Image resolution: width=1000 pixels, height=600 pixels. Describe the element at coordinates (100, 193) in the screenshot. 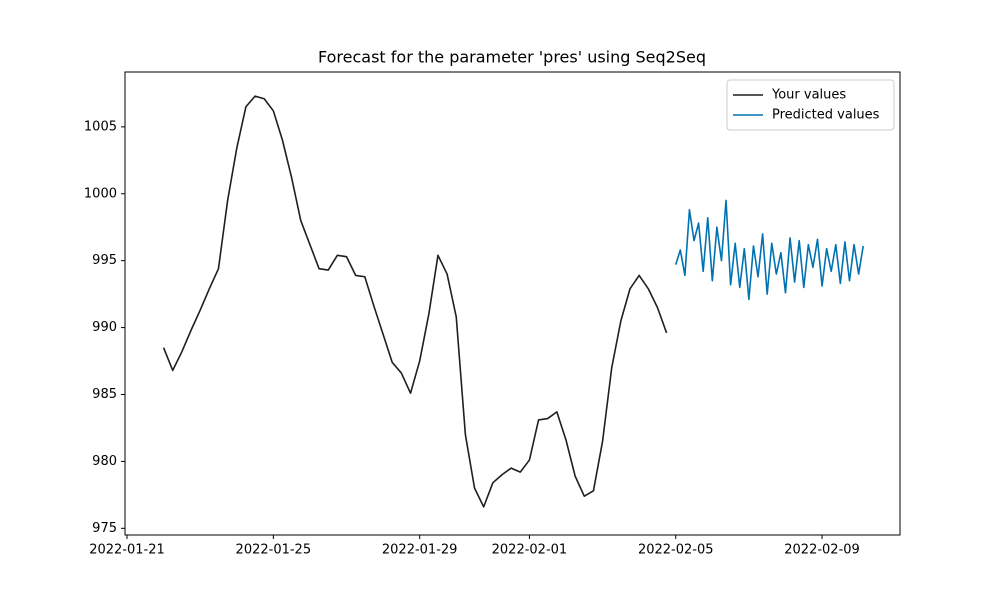

I see `y-tick-label: 1000` at that location.